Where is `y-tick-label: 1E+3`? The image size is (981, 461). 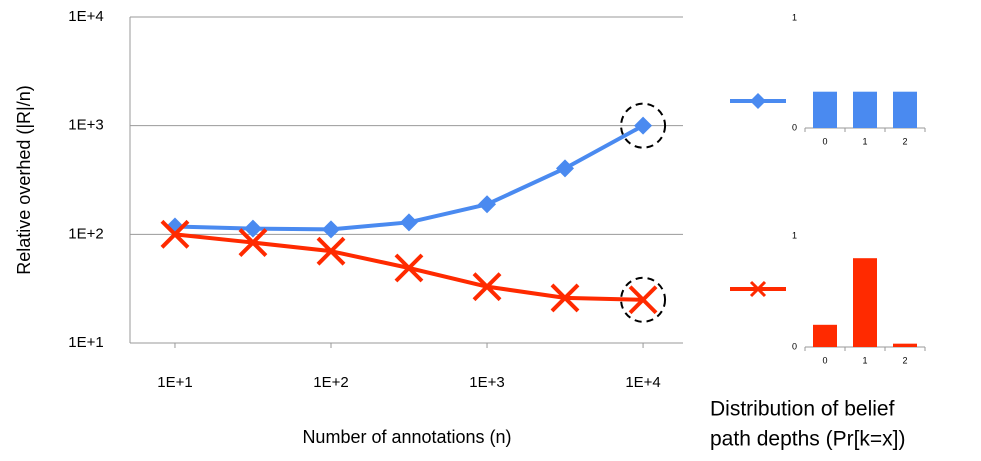 y-tick-label: 1E+3 is located at coordinates (85, 125).